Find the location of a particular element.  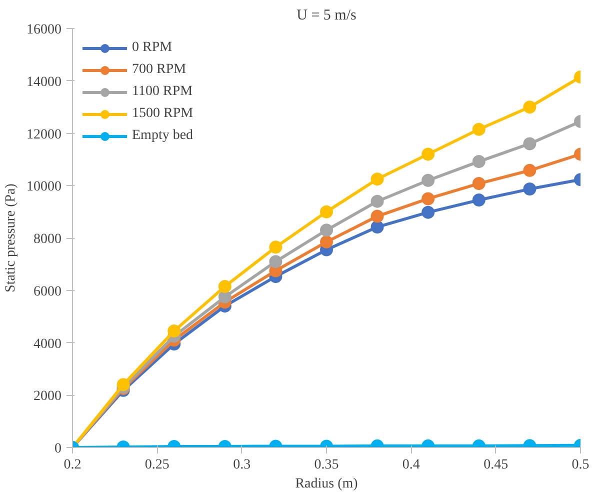

y-tick-label: 16000 is located at coordinates (44, 30).